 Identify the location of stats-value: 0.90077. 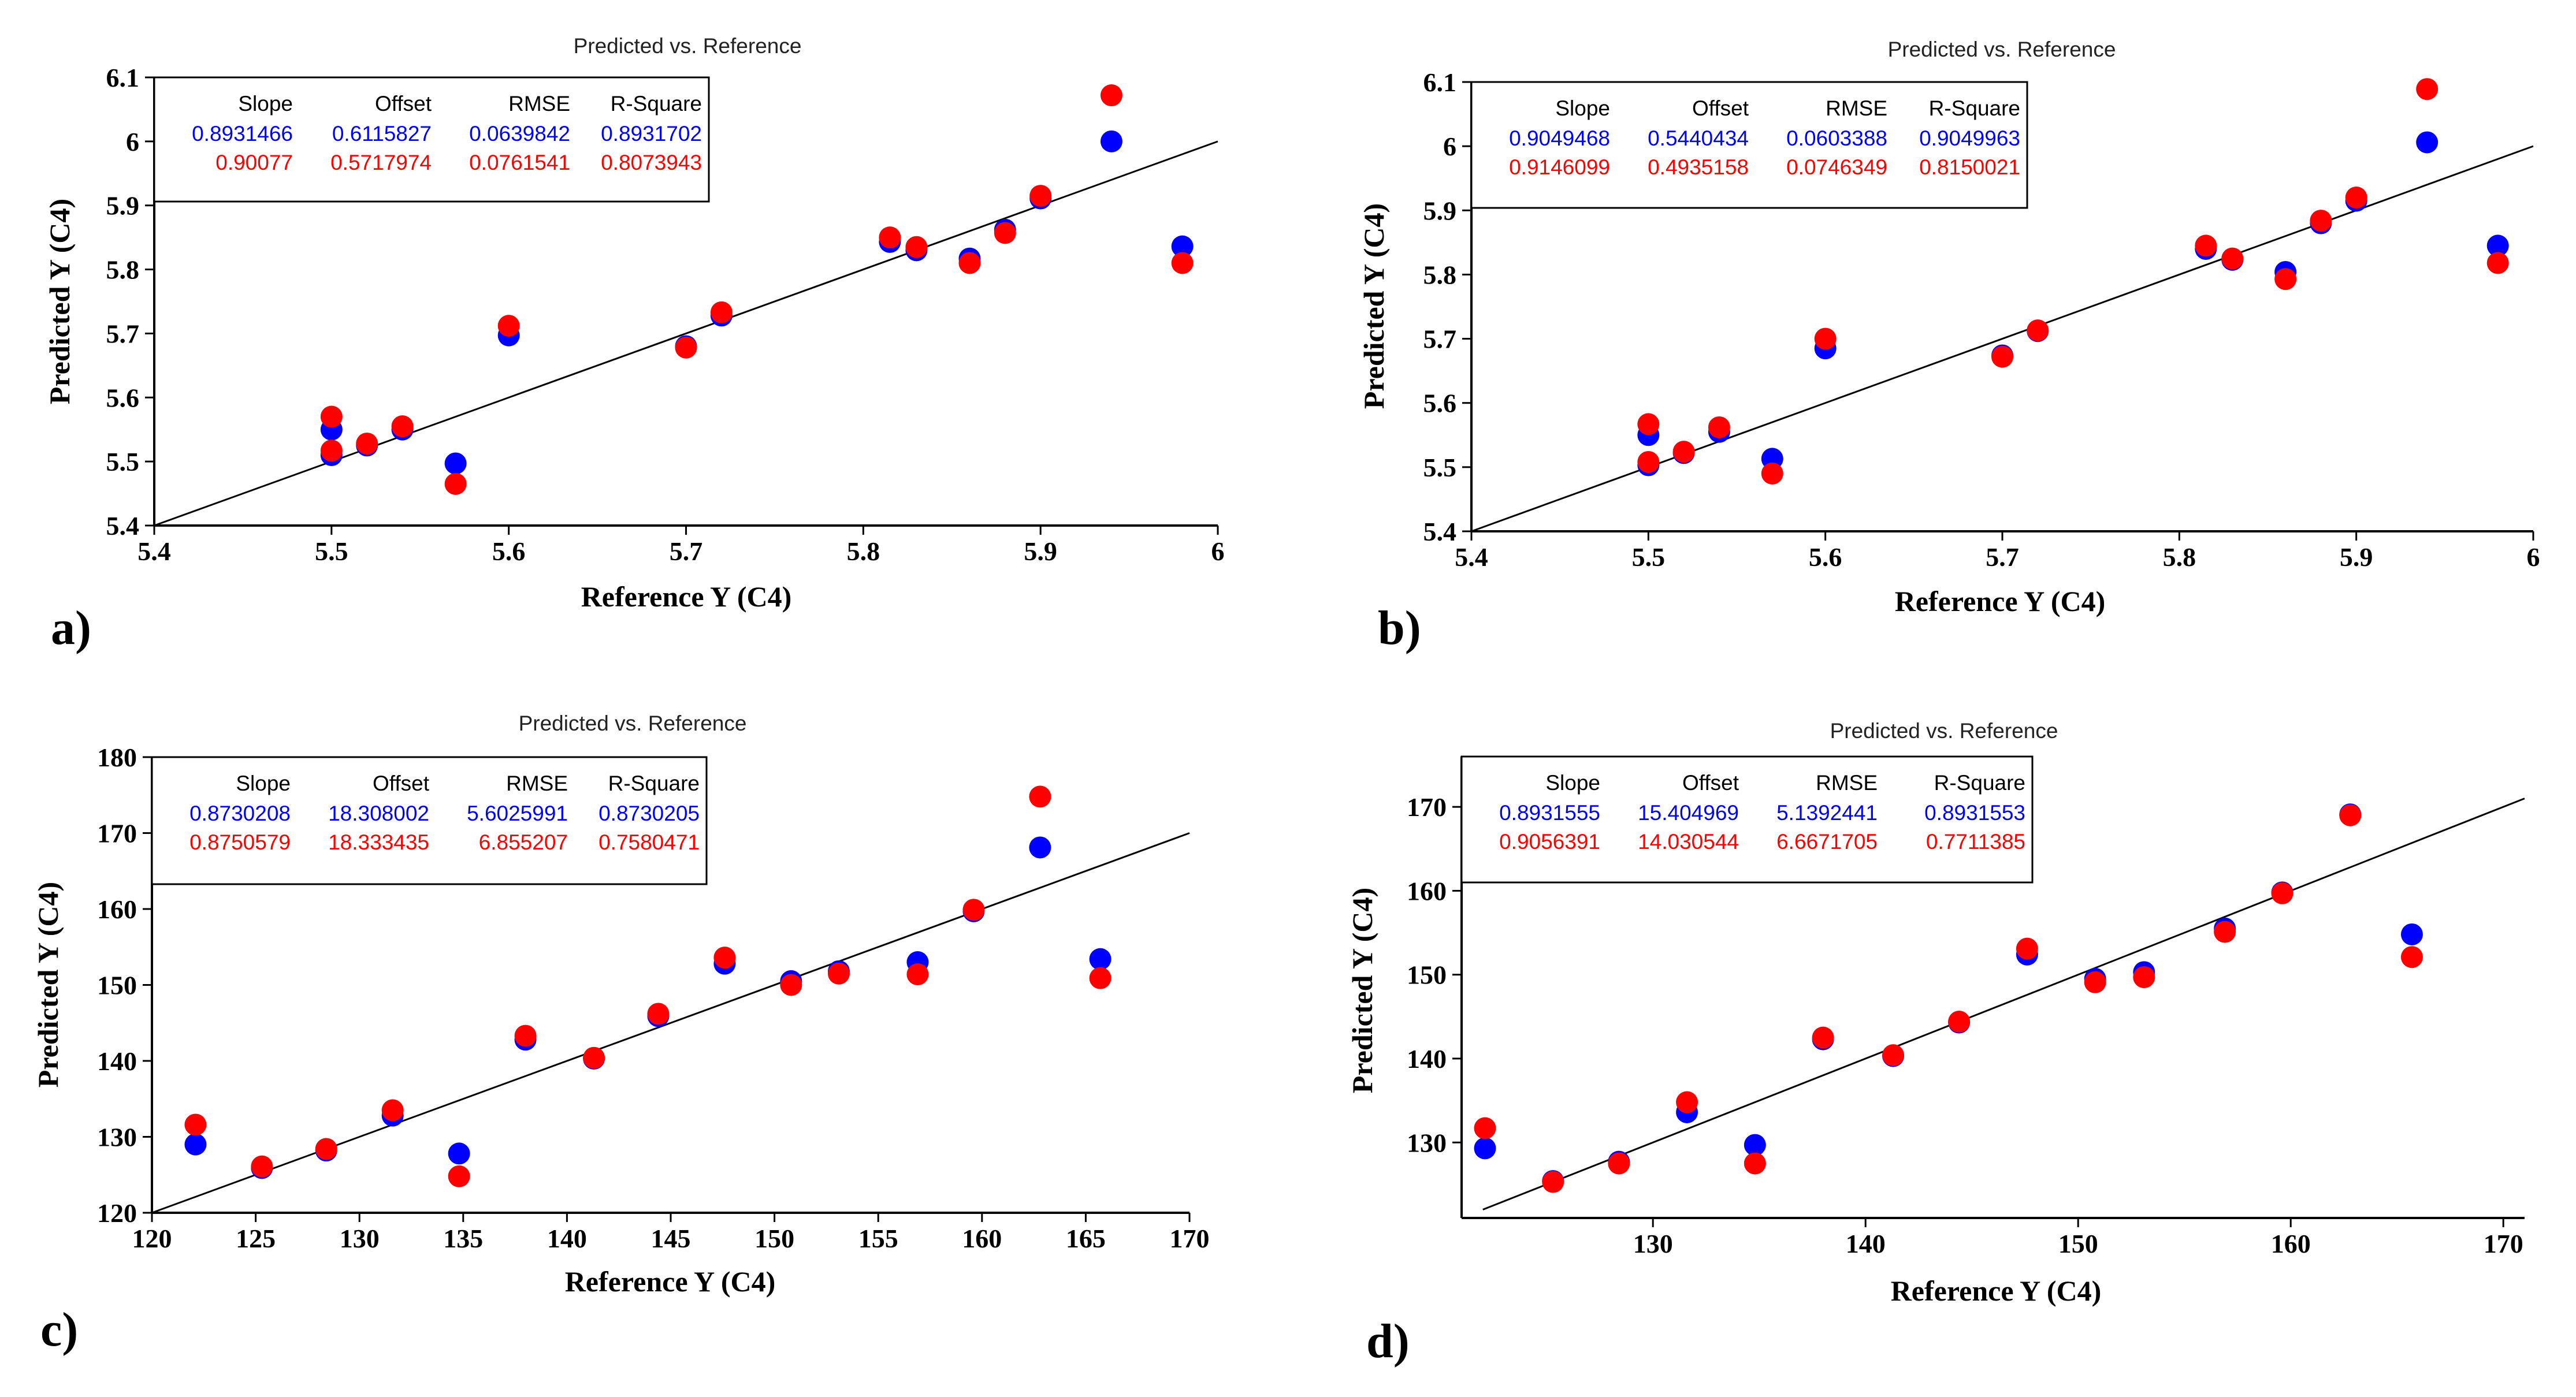
(254, 162).